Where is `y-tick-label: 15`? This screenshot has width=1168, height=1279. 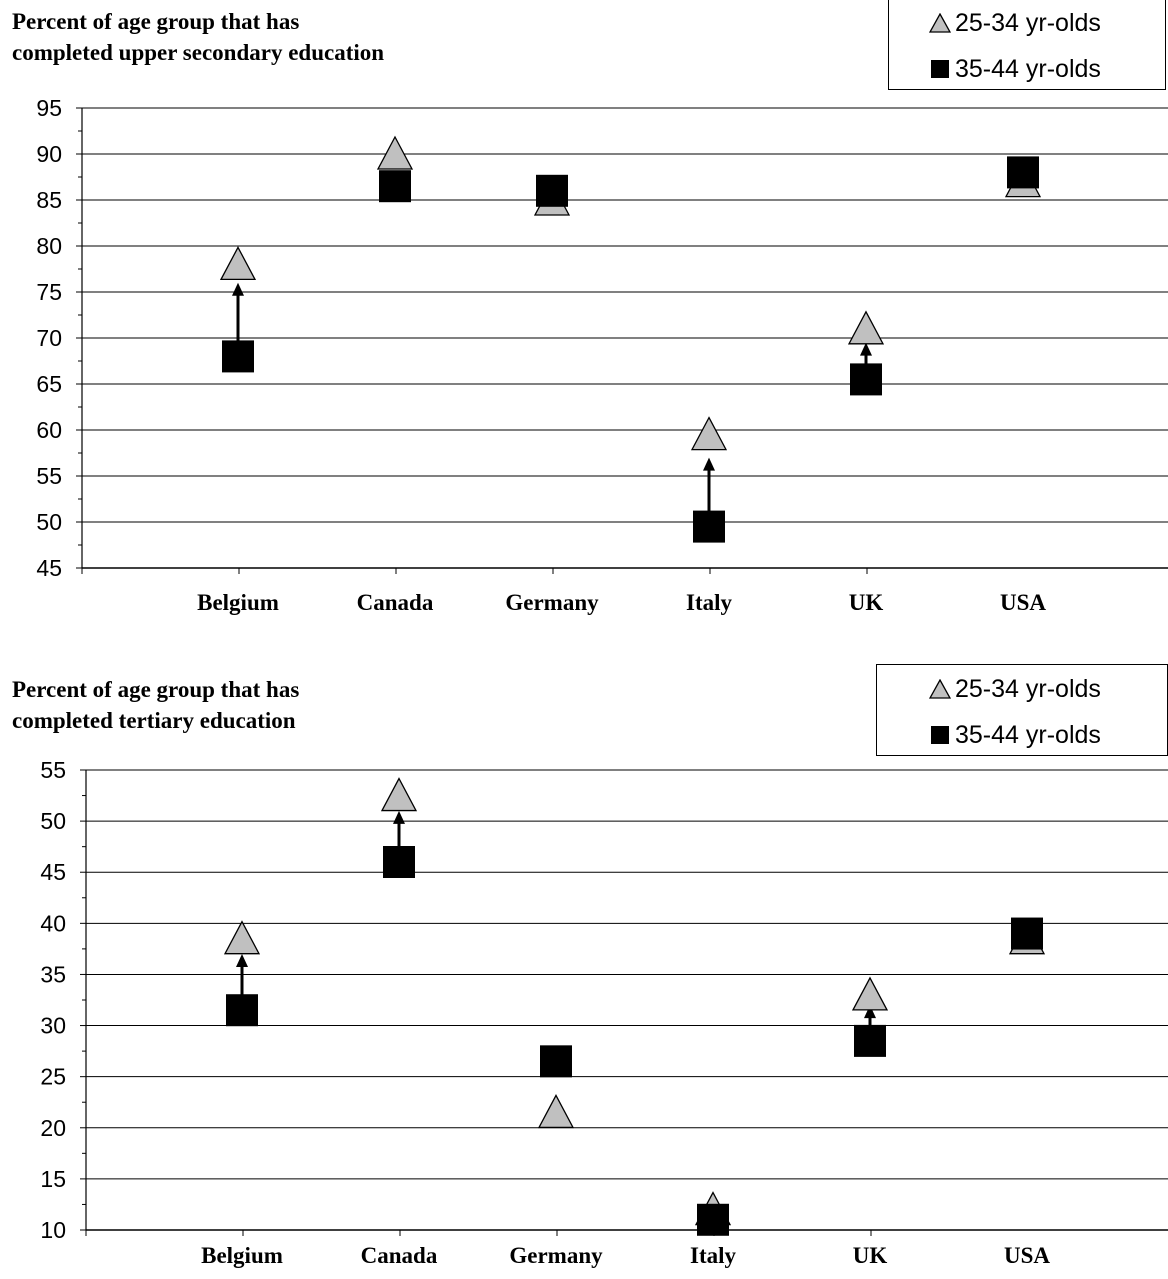 y-tick-label: 15 is located at coordinates (53, 1179).